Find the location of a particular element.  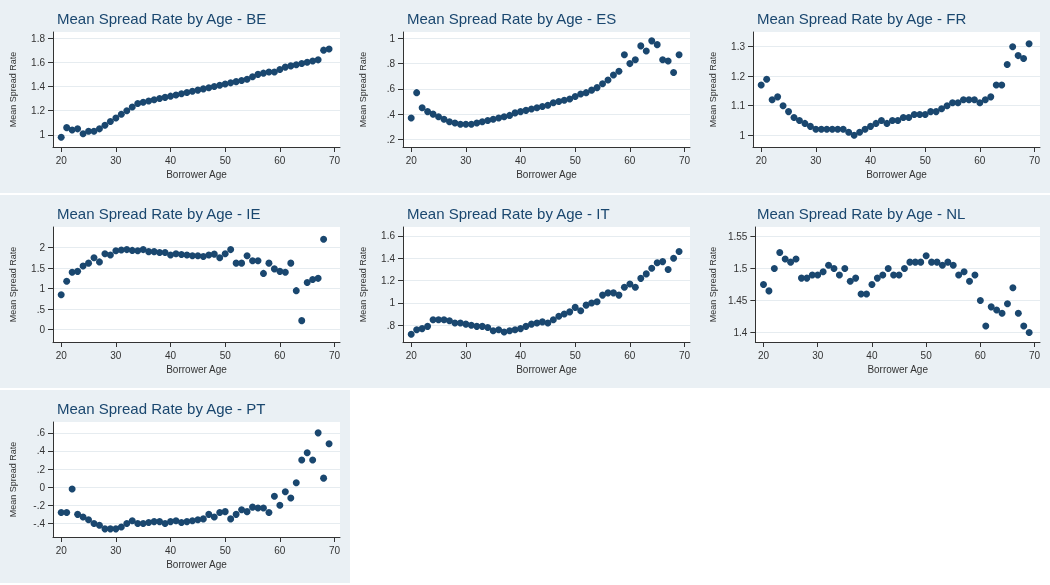

x-tick-label: 40 is located at coordinates (170, 355).